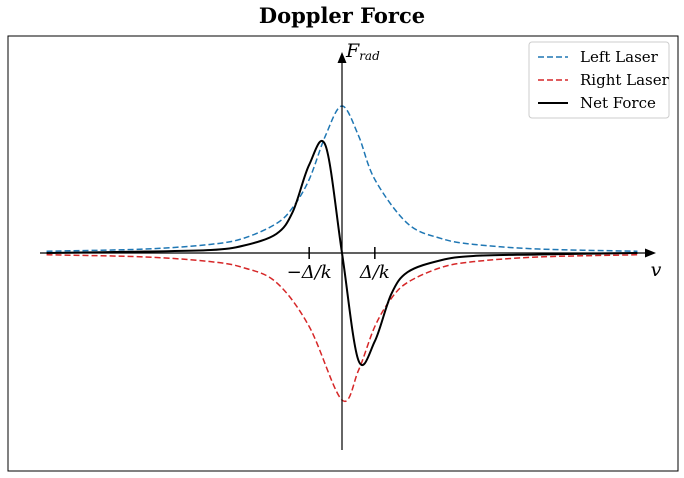 The width and height of the screenshot is (684, 478). What do you see at coordinates (625, 80) in the screenshot?
I see `legend-label-right-laser: Right Laser` at bounding box center [625, 80].